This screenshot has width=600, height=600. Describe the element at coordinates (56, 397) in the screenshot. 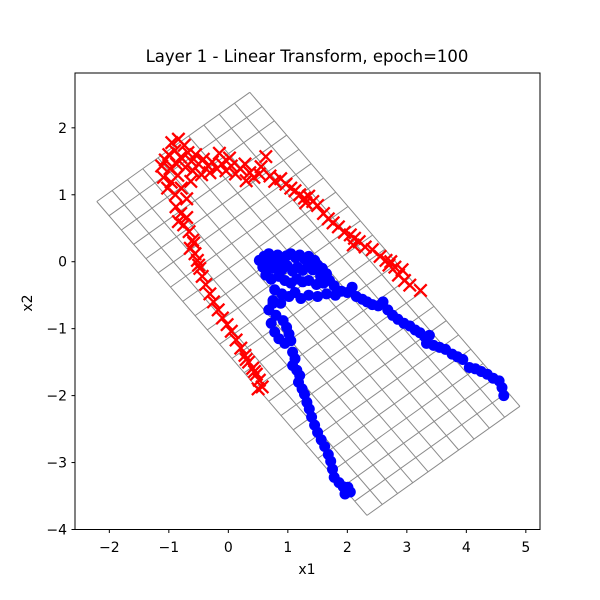

I see `y-tick-label: −2` at that location.